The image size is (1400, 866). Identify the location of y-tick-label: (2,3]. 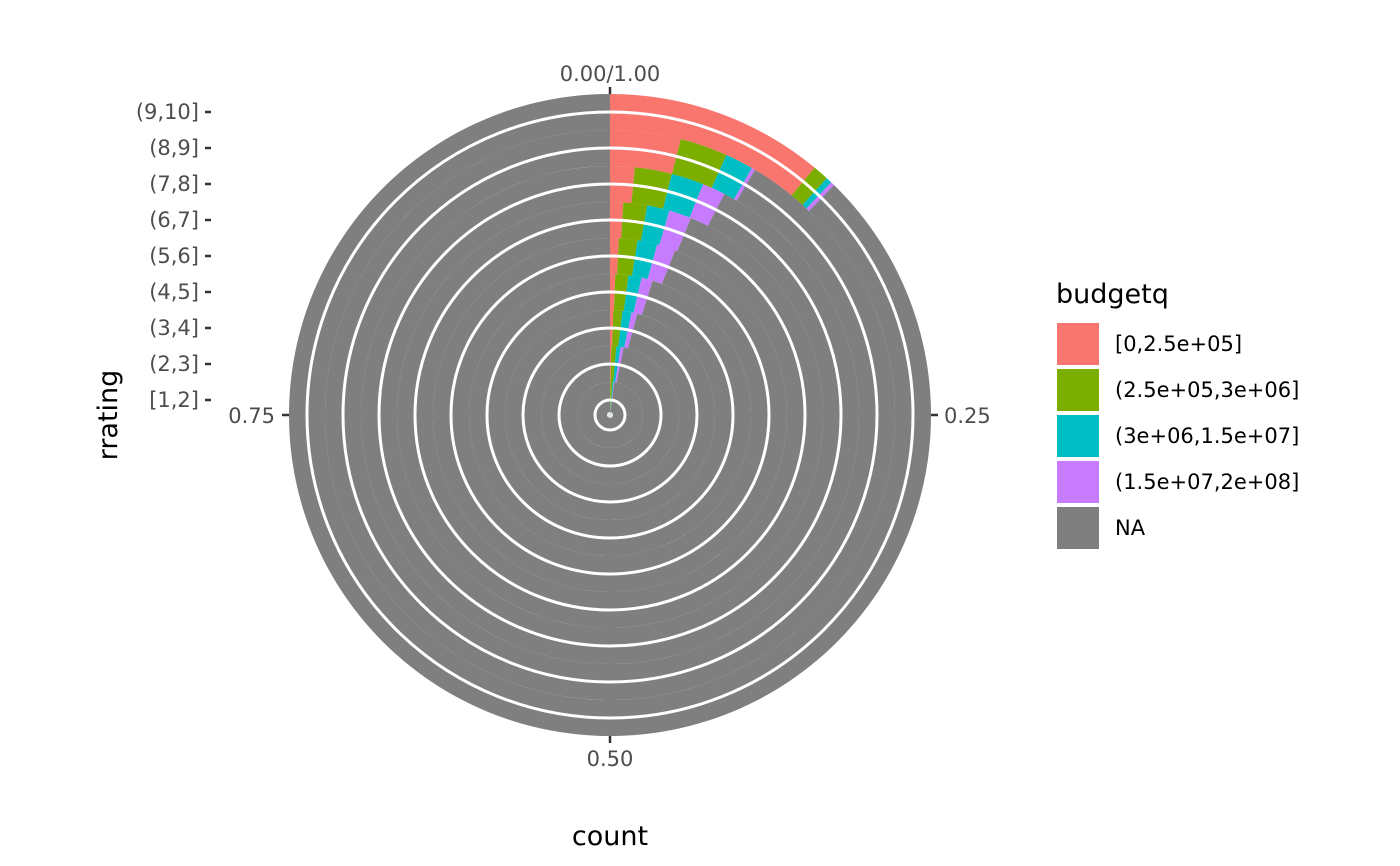
(174, 364).